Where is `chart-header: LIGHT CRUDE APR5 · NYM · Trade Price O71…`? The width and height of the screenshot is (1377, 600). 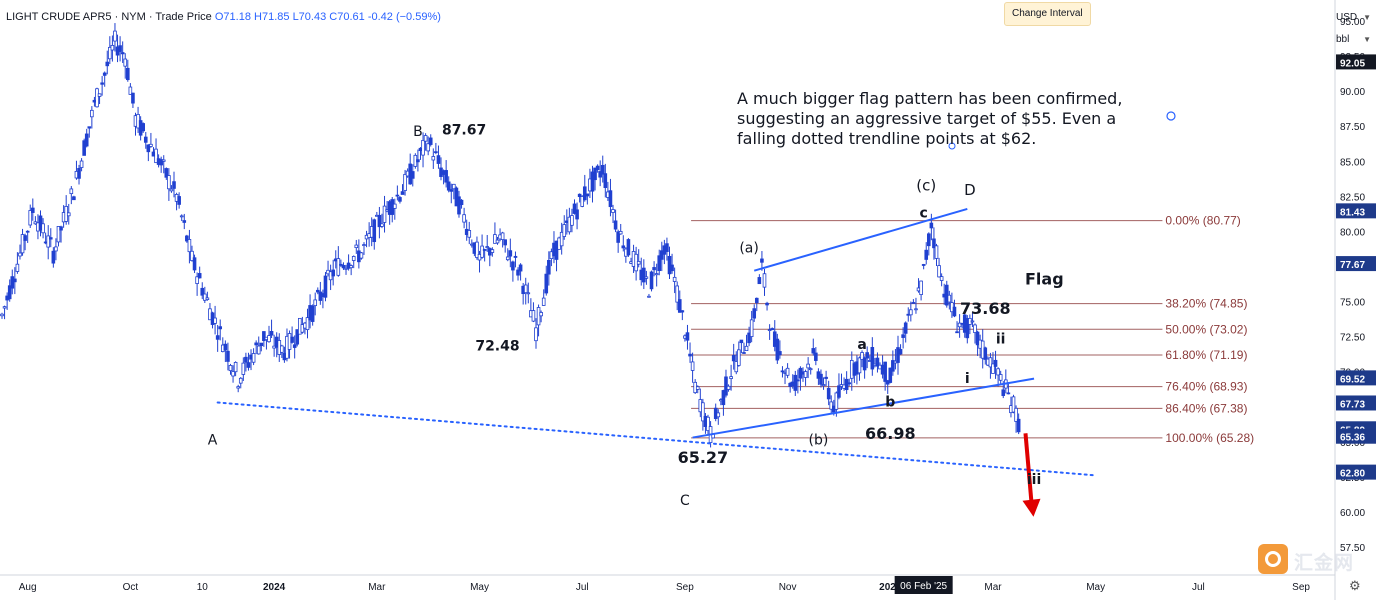
chart-header: LIGHT CRUDE APR5 · NYM · Trade Price O71… is located at coordinates (223, 17).